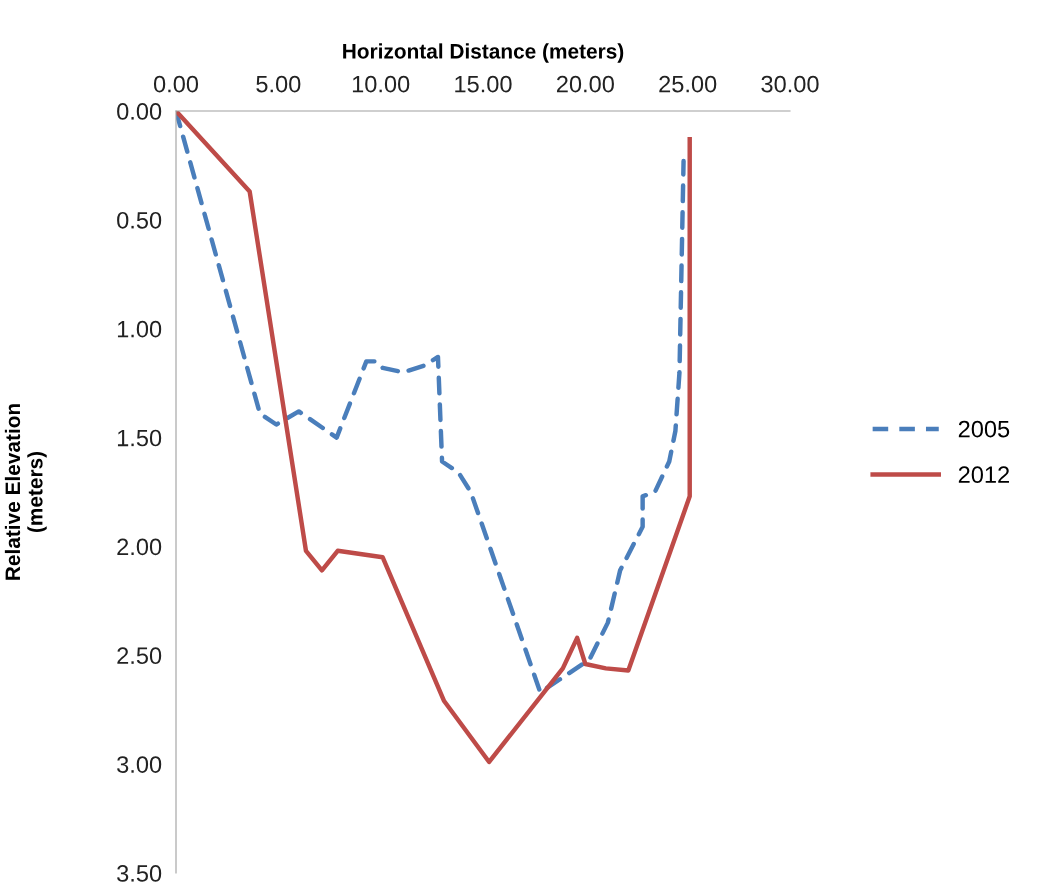  Describe the element at coordinates (688, 84) in the screenshot. I see `x-tick-label: 25.00` at that location.